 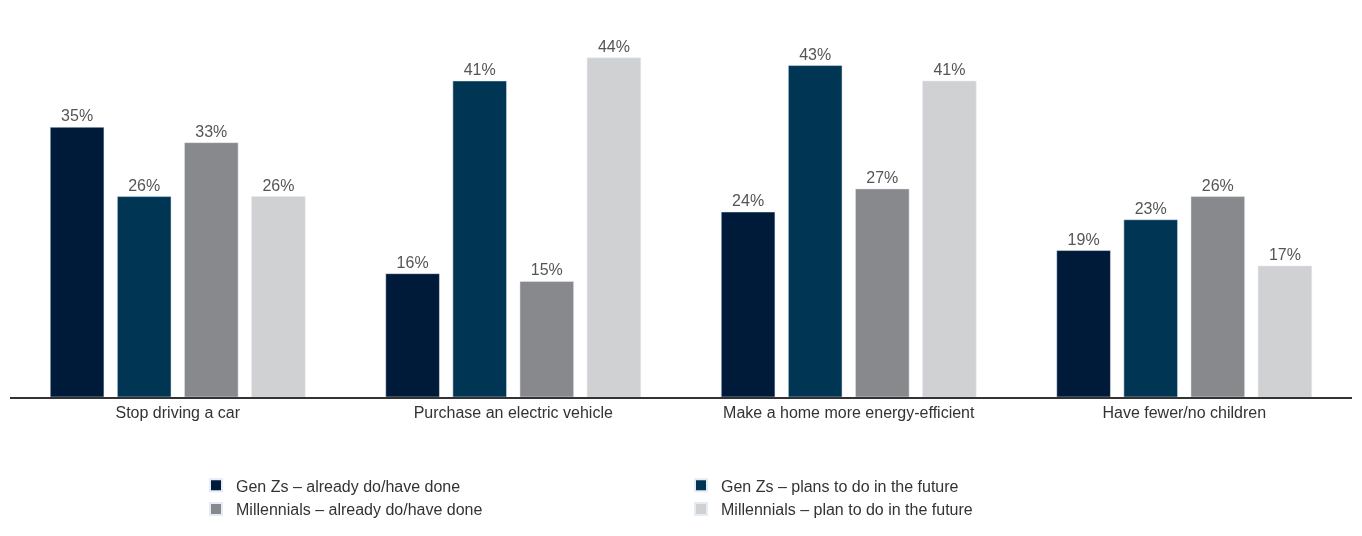 I want to click on data-label: 27%, so click(x=882, y=177).